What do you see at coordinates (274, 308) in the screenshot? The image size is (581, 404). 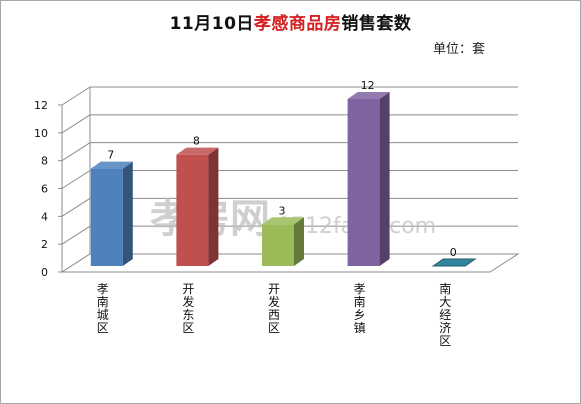 I see `category-label: 开发西区` at bounding box center [274, 308].